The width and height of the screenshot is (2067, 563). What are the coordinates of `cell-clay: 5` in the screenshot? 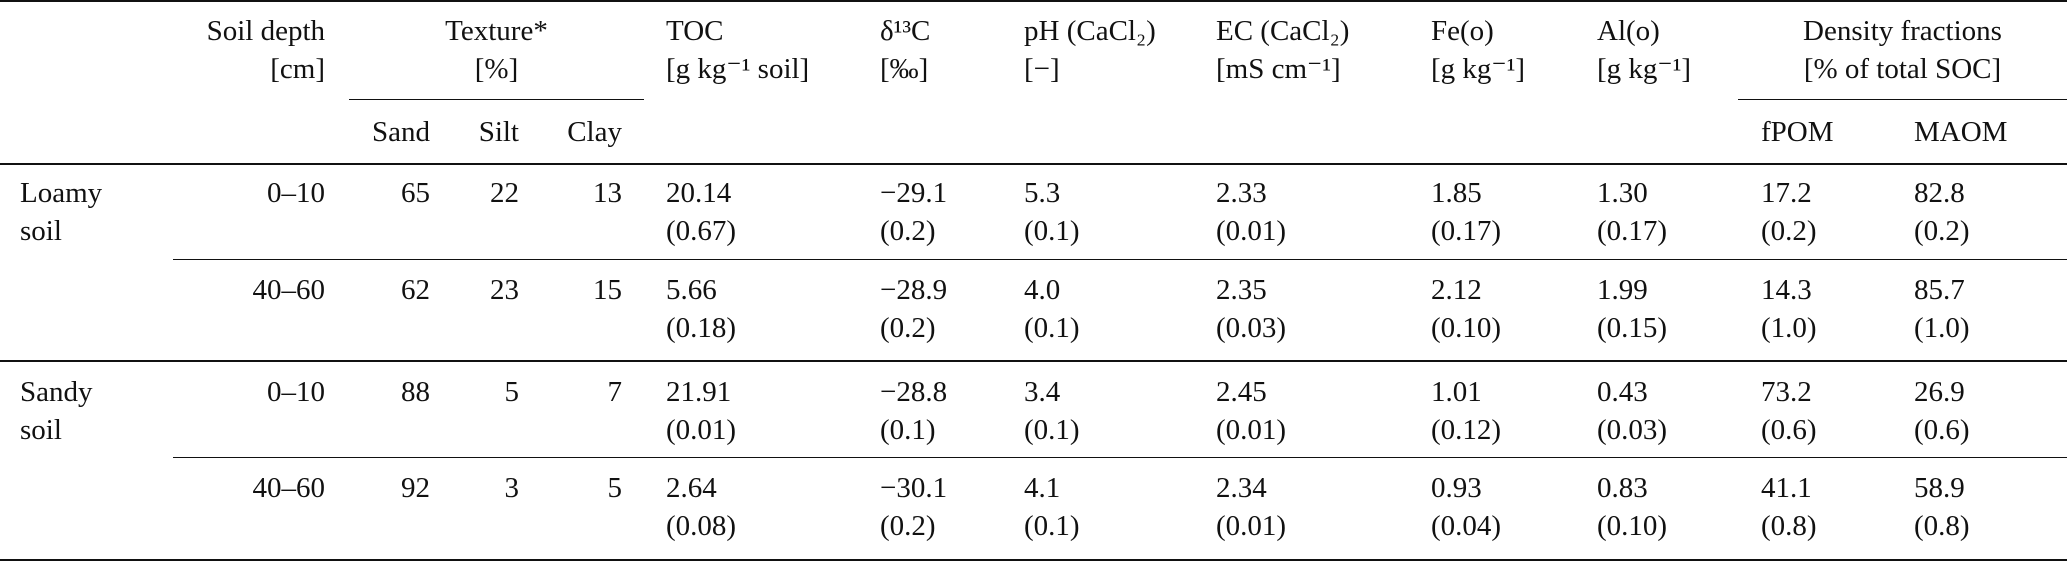 It's located at (615, 488).